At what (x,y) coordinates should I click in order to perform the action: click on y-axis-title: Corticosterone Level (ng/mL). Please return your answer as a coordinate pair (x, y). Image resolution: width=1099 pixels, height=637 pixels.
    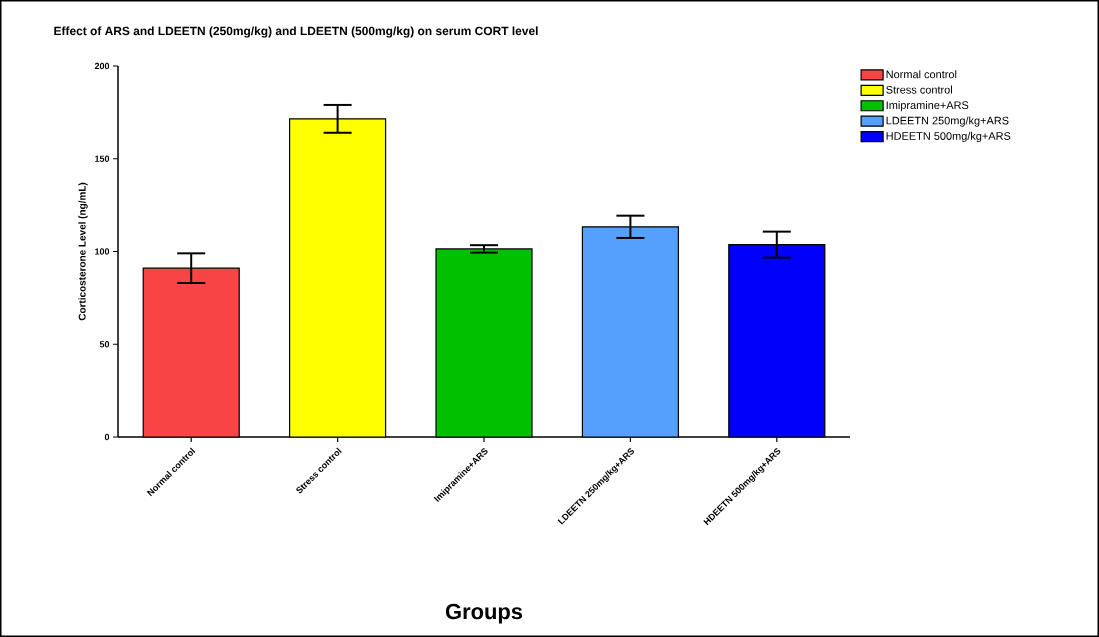
    Looking at the image, I should click on (83, 251).